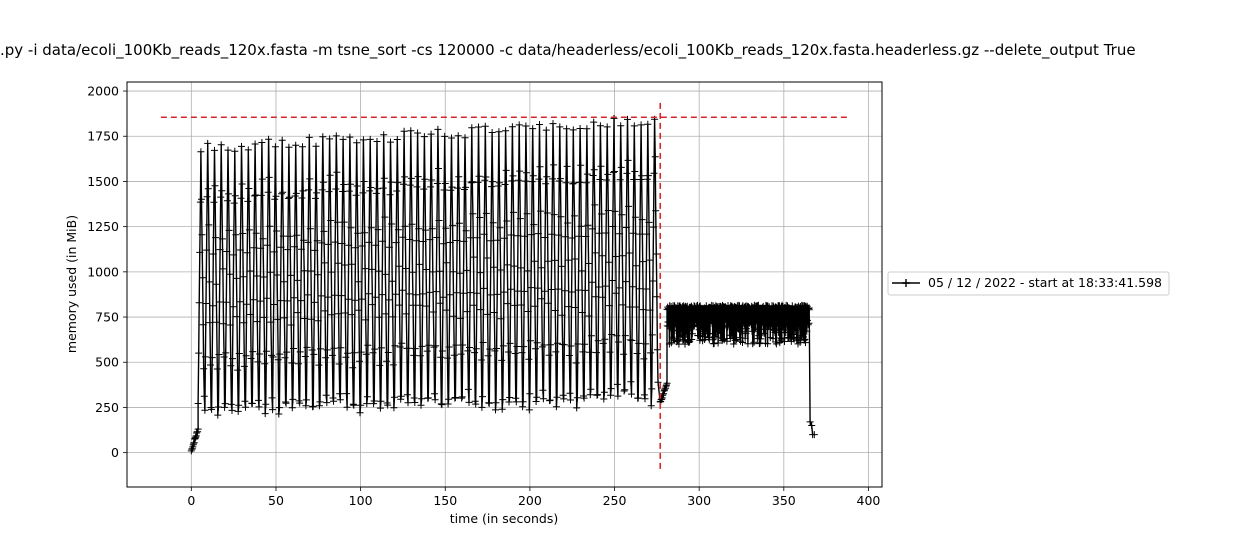  I want to click on y-tick-label: 500, so click(107, 362).